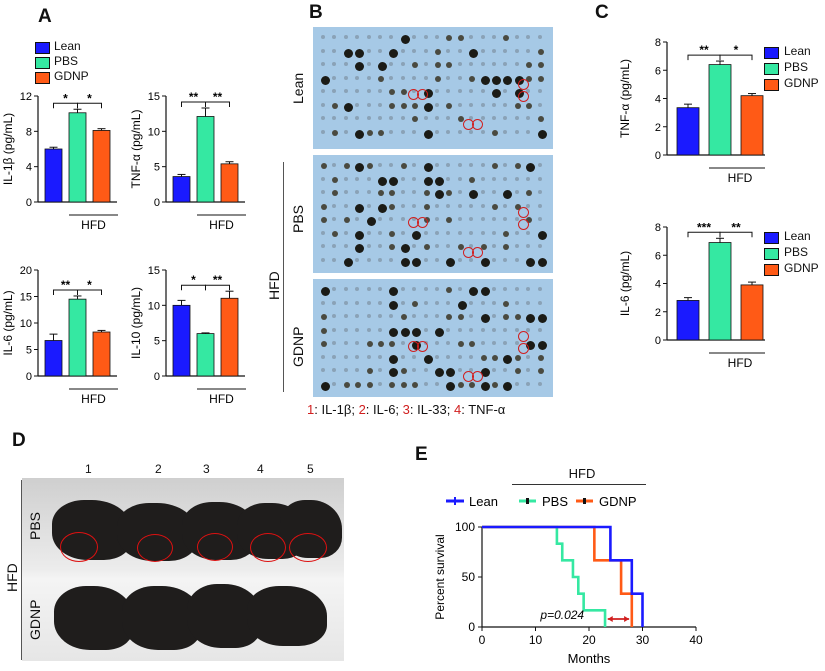  What do you see at coordinates (658, 71) in the screenshot?
I see `y-tick-label: 6` at bounding box center [658, 71].